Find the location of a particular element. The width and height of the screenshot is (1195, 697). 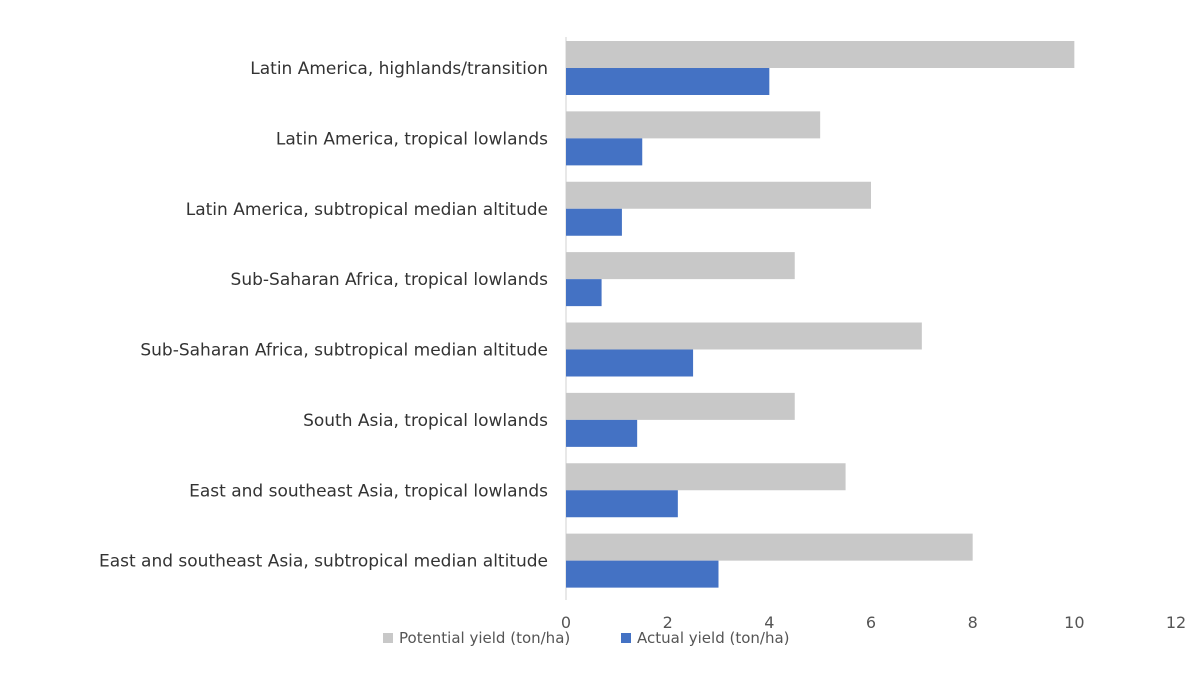

x-tick-label-2: 4 is located at coordinates (769, 622).